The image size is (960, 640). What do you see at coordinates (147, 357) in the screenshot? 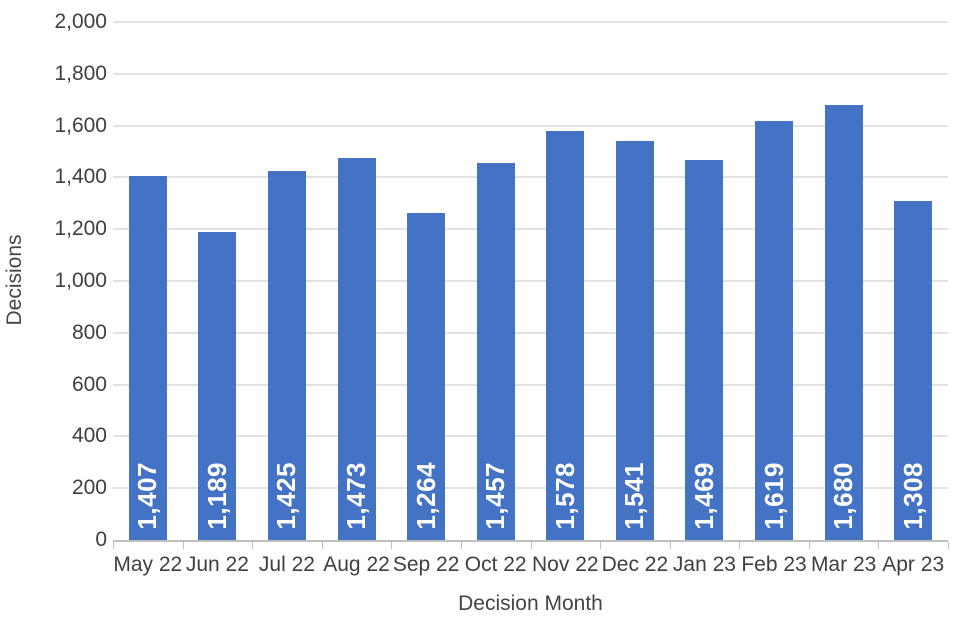
I see `bar: 1,407` at bounding box center [147, 357].